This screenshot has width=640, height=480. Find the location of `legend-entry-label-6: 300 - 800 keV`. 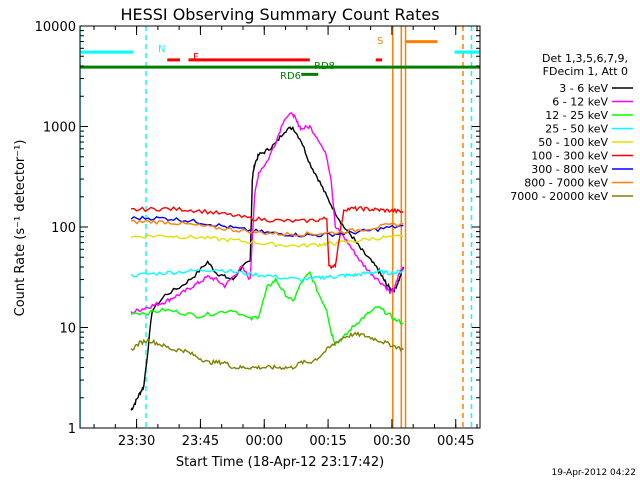

legend-entry-label-6: 300 - 800 keV is located at coordinates (569, 169).